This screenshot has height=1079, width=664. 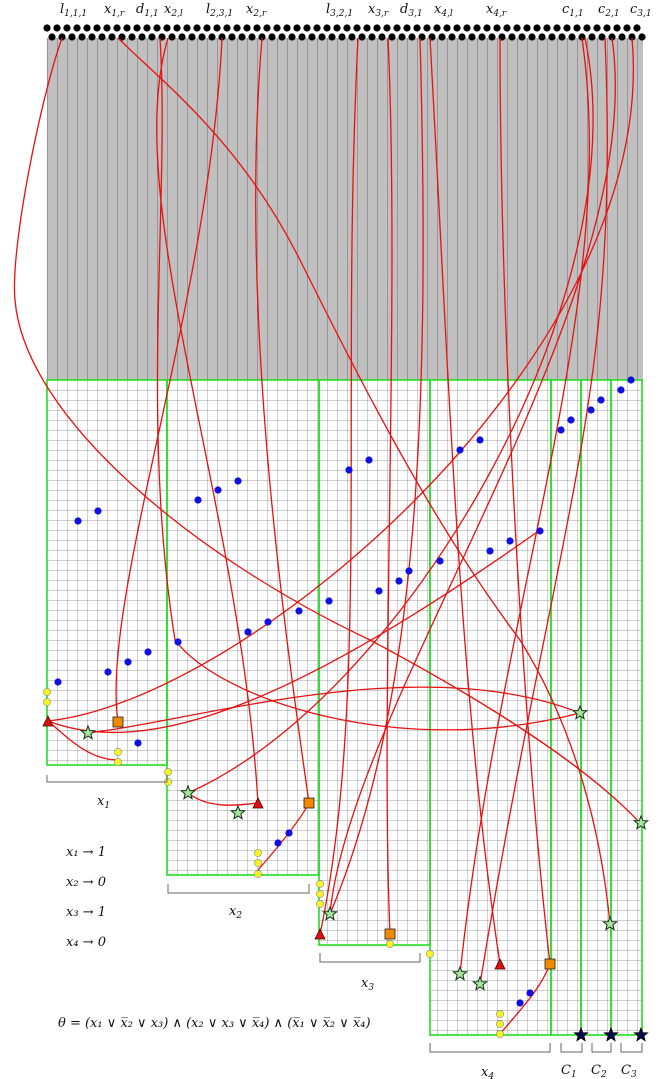 What do you see at coordinates (86, 882) in the screenshot?
I see `assignment-x2: x₂ → 0` at bounding box center [86, 882].